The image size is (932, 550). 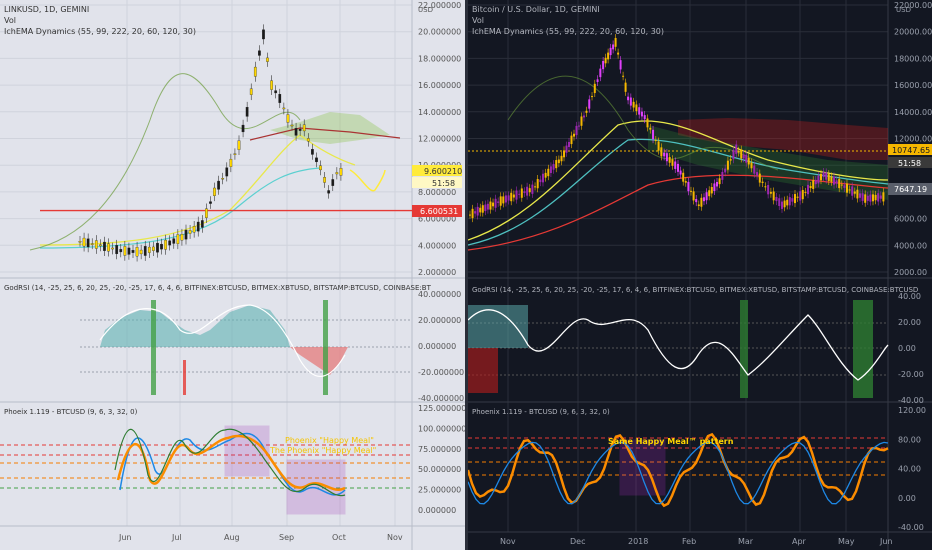 I want to click on annotation-phoenix-happy-meal: The Phoenix "Happy Meal", so click(x=322, y=450).